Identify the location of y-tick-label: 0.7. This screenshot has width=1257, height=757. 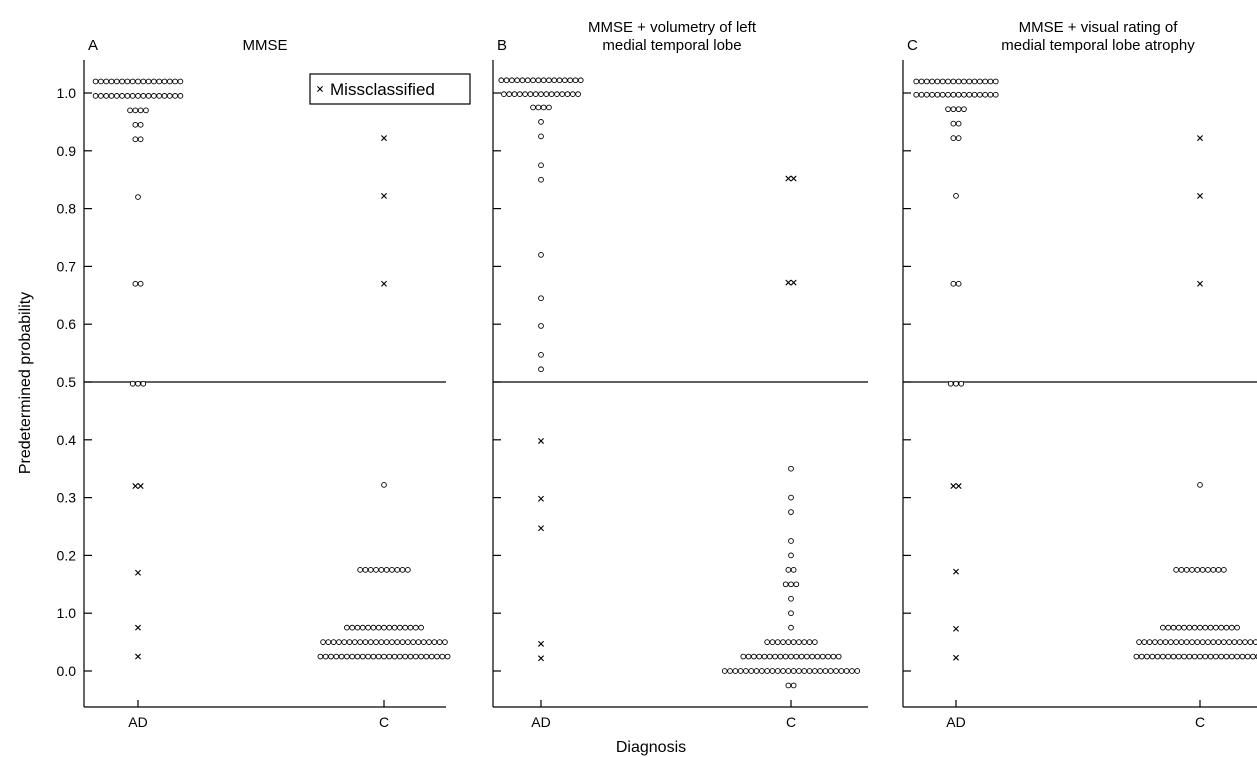
(67, 266).